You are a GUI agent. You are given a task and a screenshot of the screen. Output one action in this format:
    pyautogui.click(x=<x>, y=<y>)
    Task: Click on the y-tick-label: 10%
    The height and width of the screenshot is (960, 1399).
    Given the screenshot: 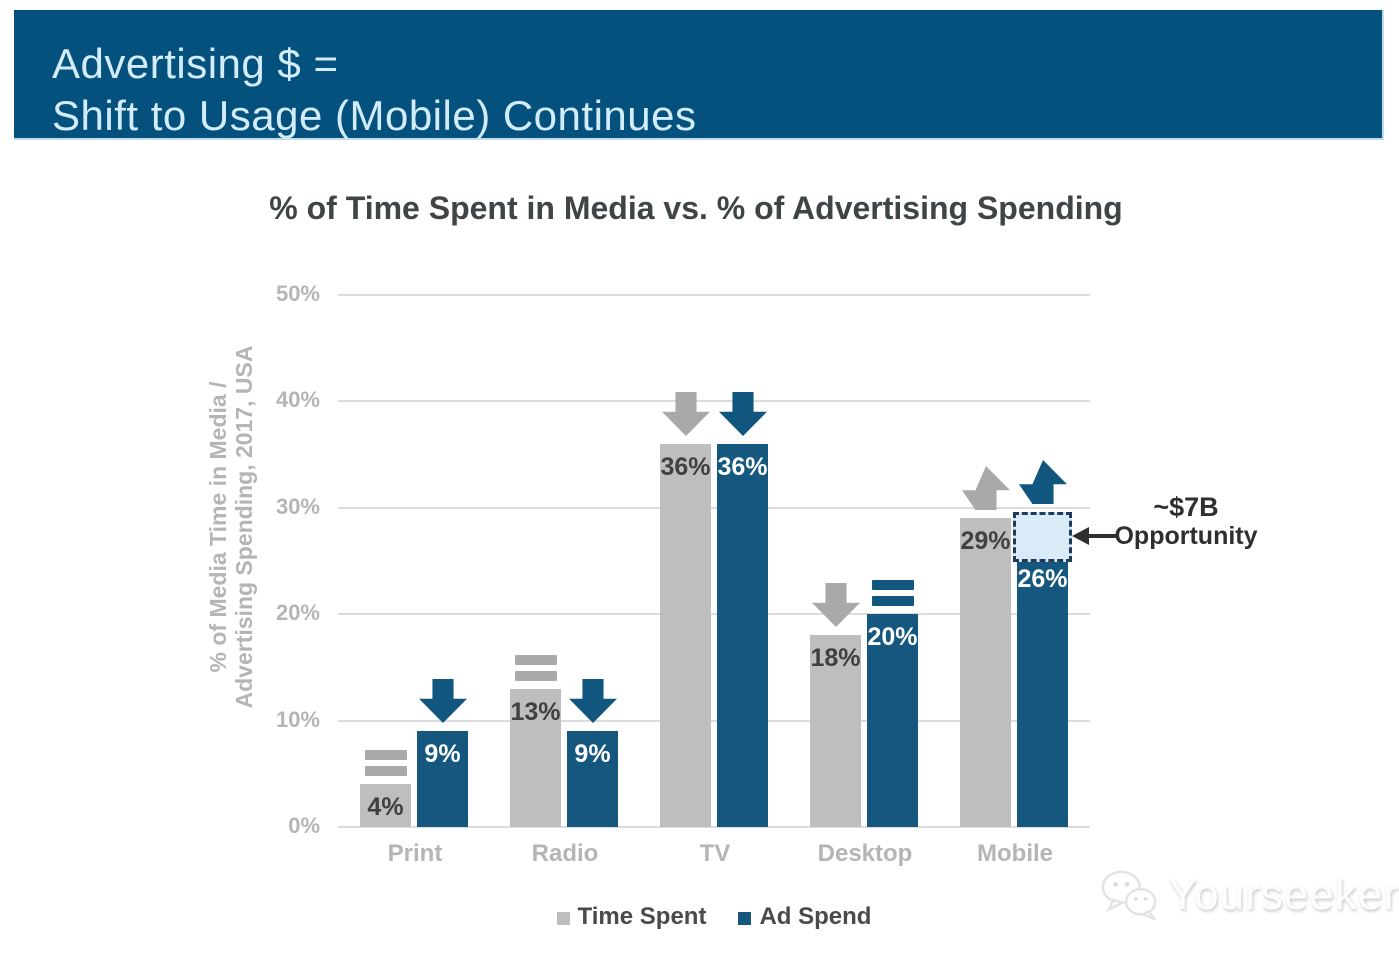 What is the action you would take?
    pyautogui.click(x=297, y=719)
    